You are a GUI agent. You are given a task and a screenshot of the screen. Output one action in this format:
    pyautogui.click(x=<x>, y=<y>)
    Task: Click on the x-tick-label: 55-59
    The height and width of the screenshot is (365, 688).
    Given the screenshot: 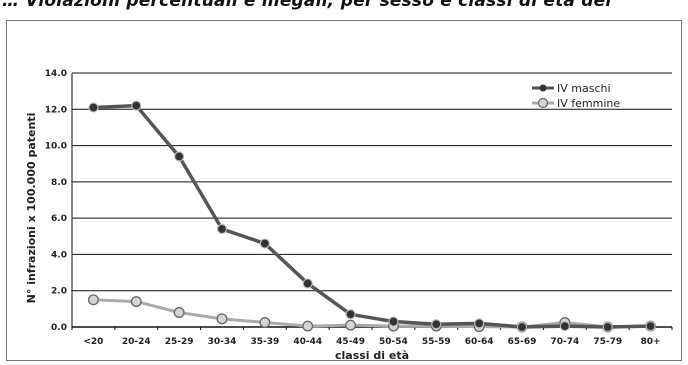 What is the action you would take?
    pyautogui.click(x=436, y=342)
    